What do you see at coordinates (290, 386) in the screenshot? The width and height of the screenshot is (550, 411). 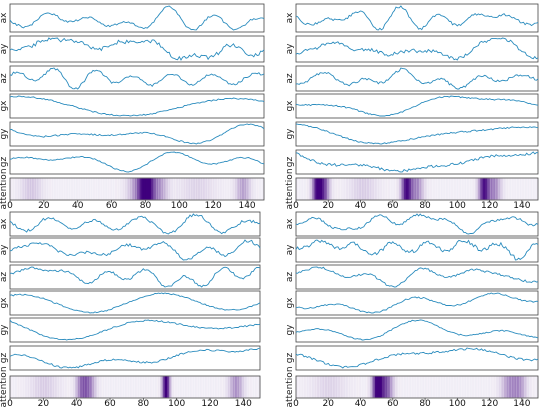 I see `attention-label: attention` at bounding box center [290, 386].